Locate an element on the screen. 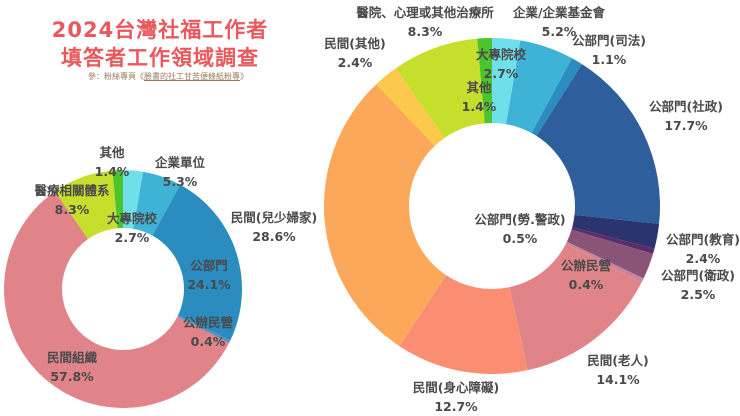 This screenshot has height=416, width=740. label-left-private-org: 民間組織 57.8% is located at coordinates (72, 367).